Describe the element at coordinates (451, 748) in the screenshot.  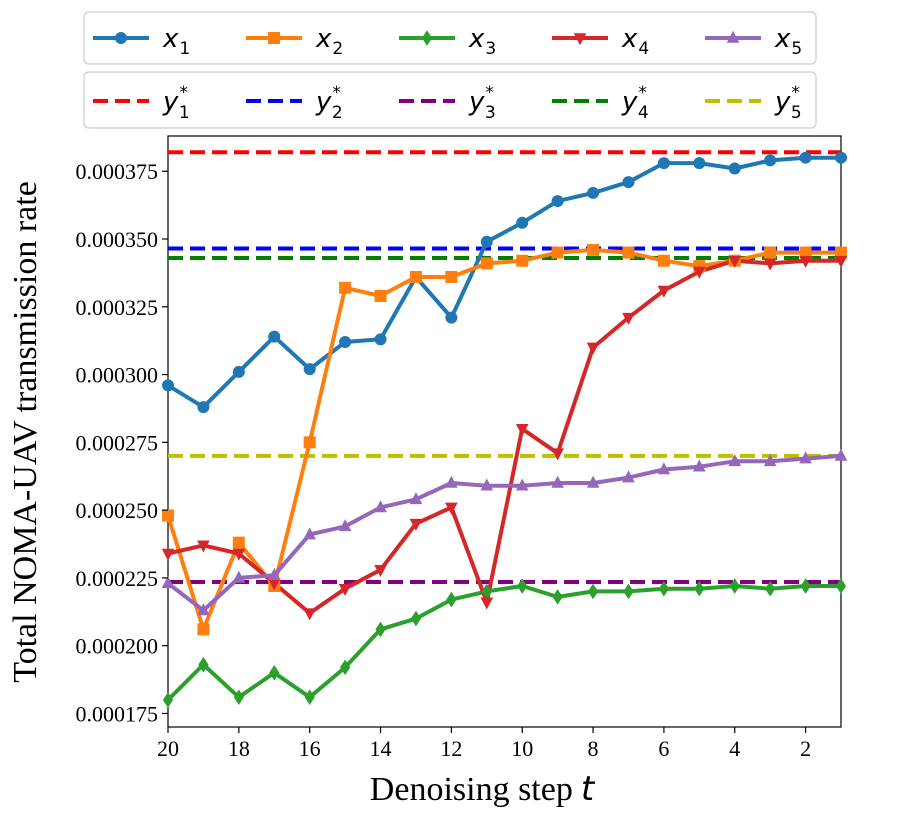
I see `x-tick-label: 12` at that location.